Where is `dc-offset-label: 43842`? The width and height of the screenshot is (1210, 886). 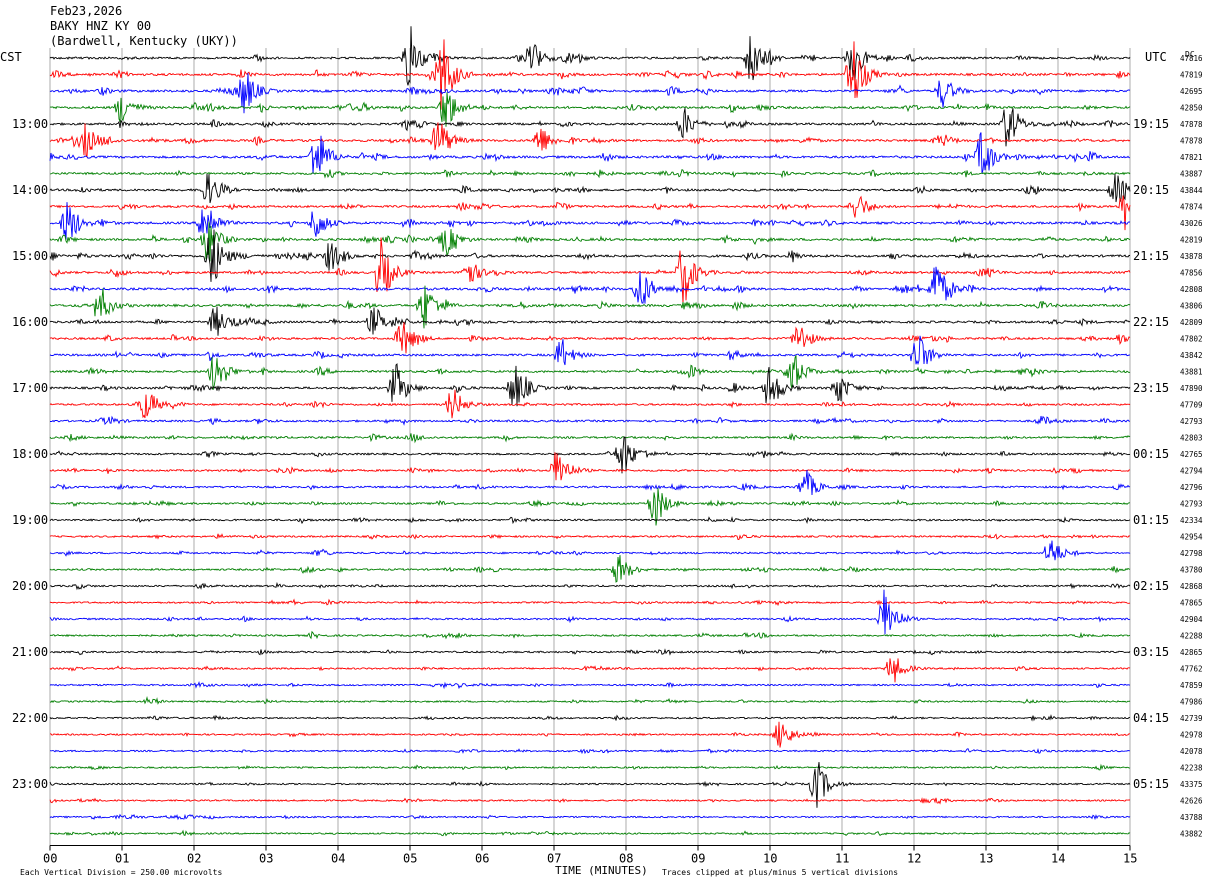
dc-offset-label: 43842 is located at coordinates (1191, 355).